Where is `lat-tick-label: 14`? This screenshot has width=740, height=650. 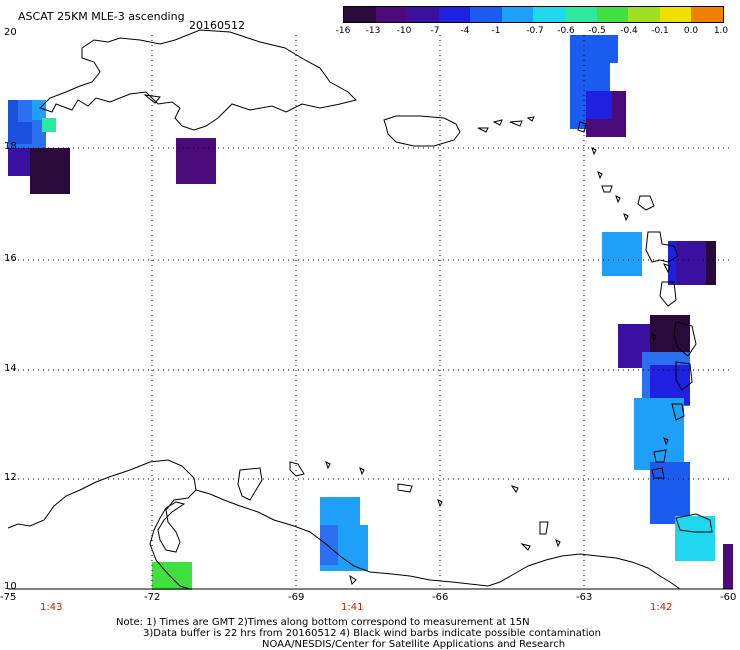
lat-tick-label: 14 is located at coordinates (10, 368).